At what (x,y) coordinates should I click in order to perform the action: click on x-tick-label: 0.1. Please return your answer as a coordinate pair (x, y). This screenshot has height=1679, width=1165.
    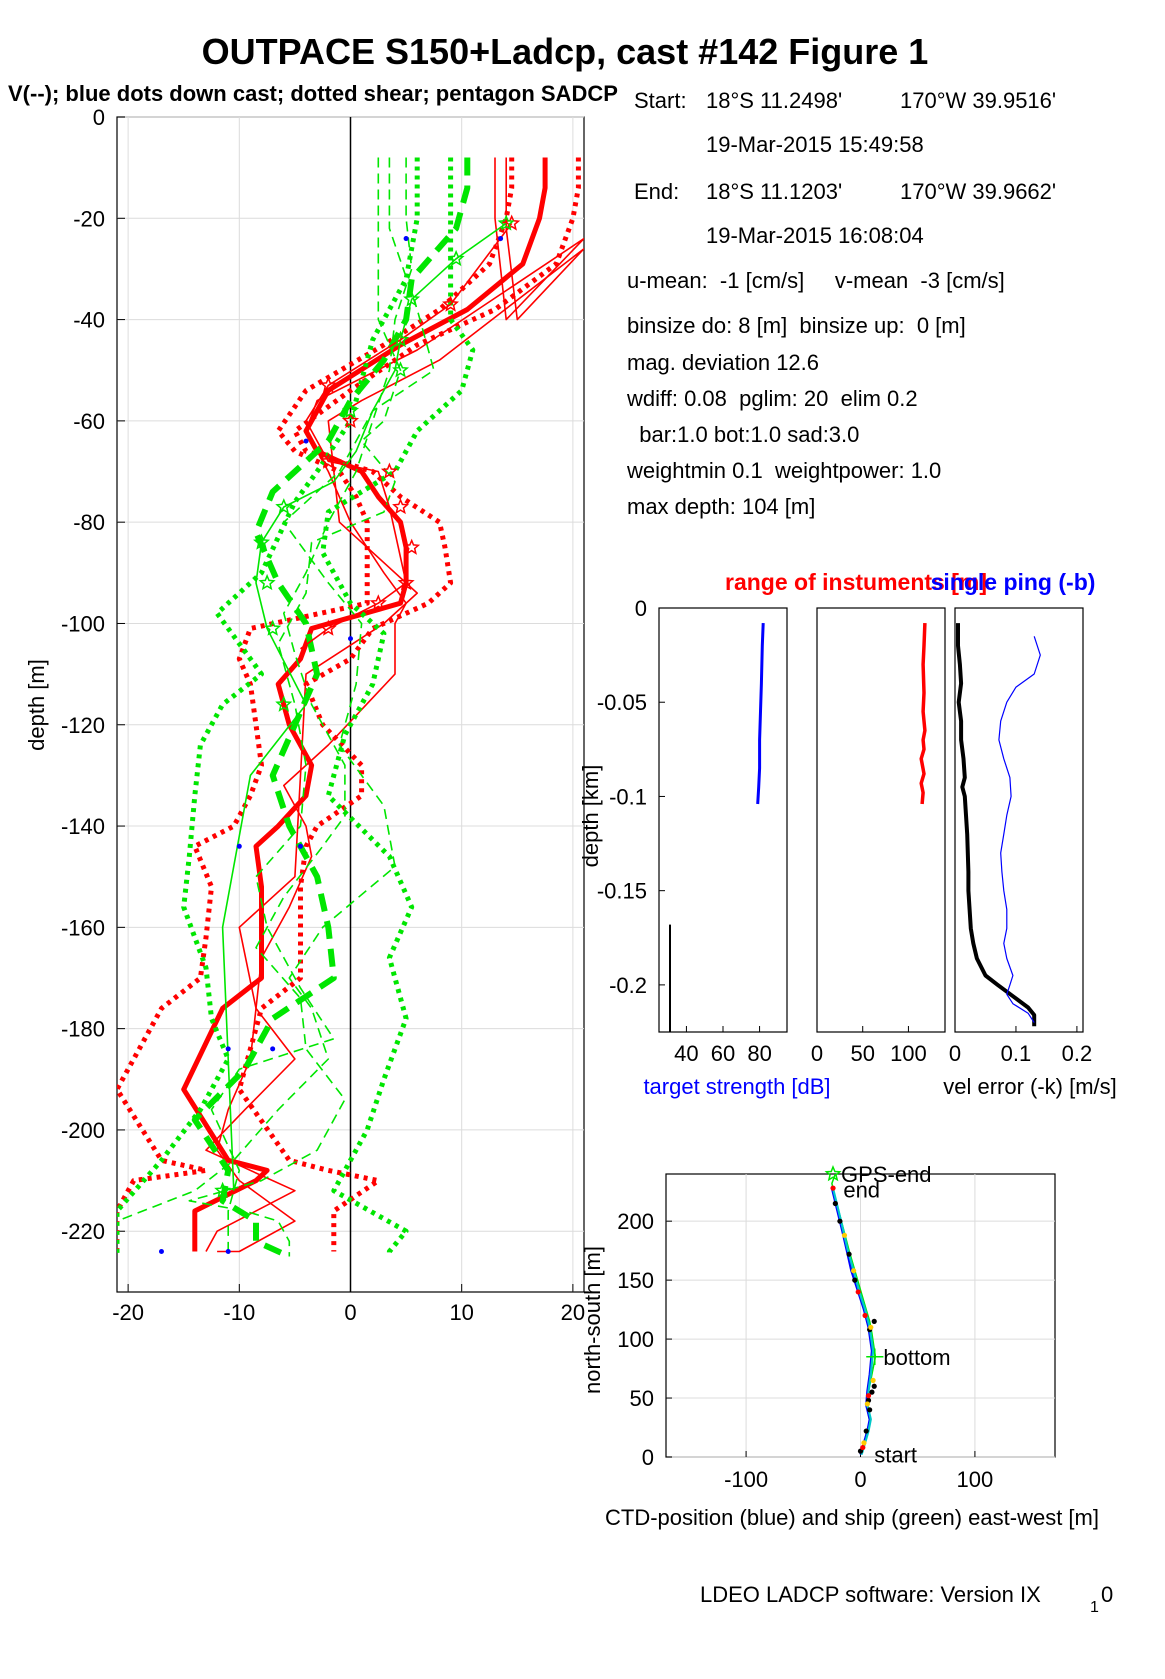
    Looking at the image, I should click on (1016, 1053).